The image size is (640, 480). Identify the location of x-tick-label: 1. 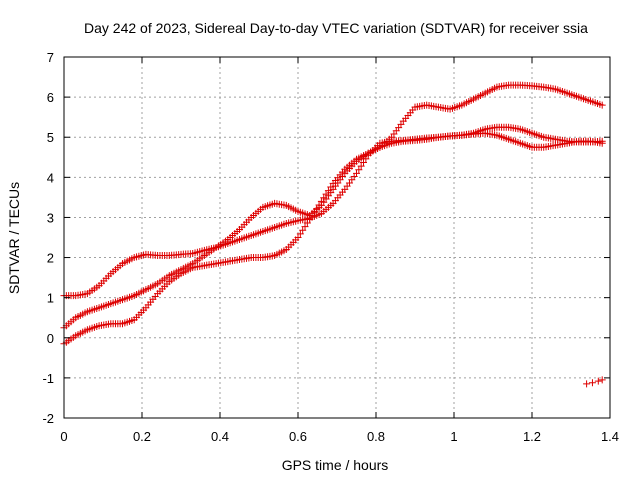
(453, 436).